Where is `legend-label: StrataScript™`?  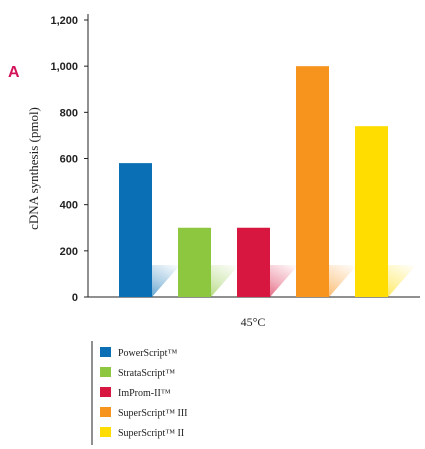 legend-label: StrataScript™ is located at coordinates (146, 373).